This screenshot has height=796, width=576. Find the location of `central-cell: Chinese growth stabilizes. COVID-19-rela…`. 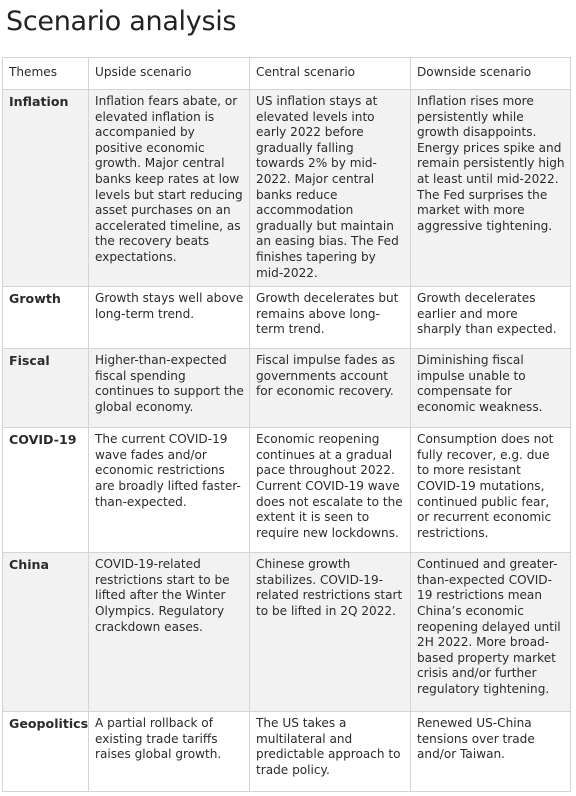

central-cell: Chinese growth stabilizes. COVID-19-rela… is located at coordinates (330, 632).